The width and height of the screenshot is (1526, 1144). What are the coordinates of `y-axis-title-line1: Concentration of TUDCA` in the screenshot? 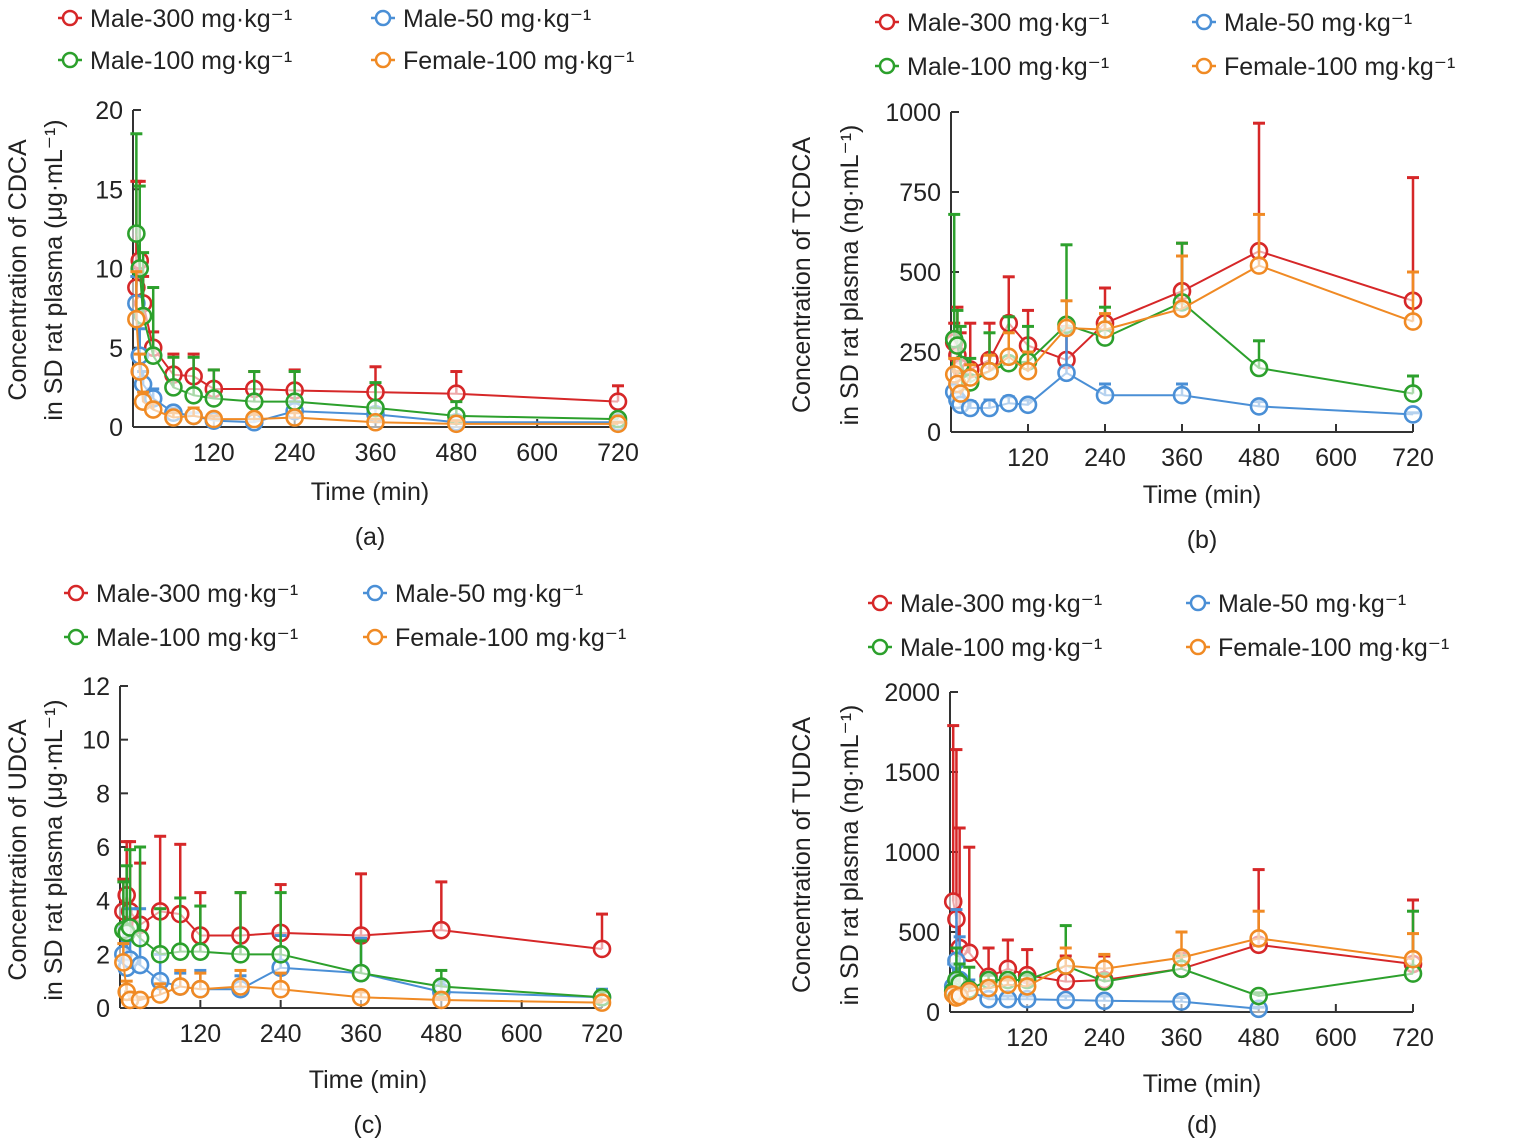 It's located at (802, 855).